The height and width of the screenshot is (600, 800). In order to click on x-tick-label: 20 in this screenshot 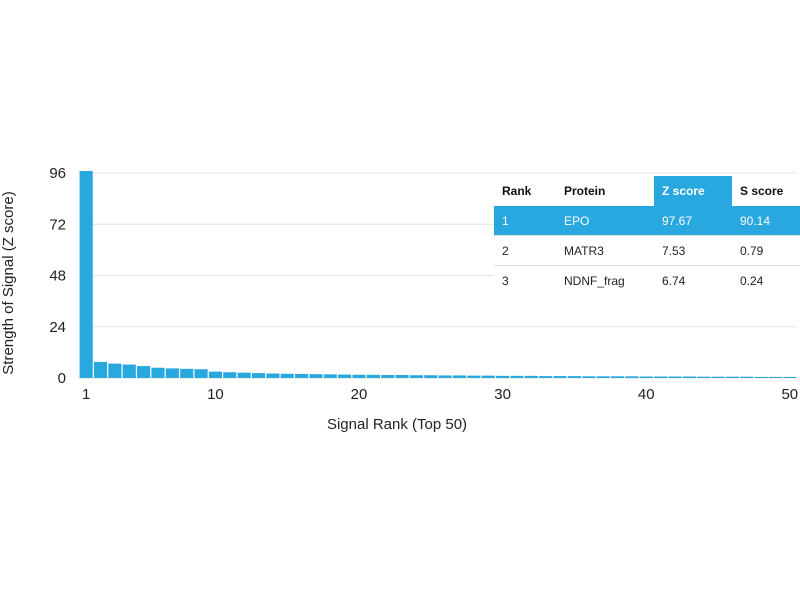, I will do `click(359, 394)`.